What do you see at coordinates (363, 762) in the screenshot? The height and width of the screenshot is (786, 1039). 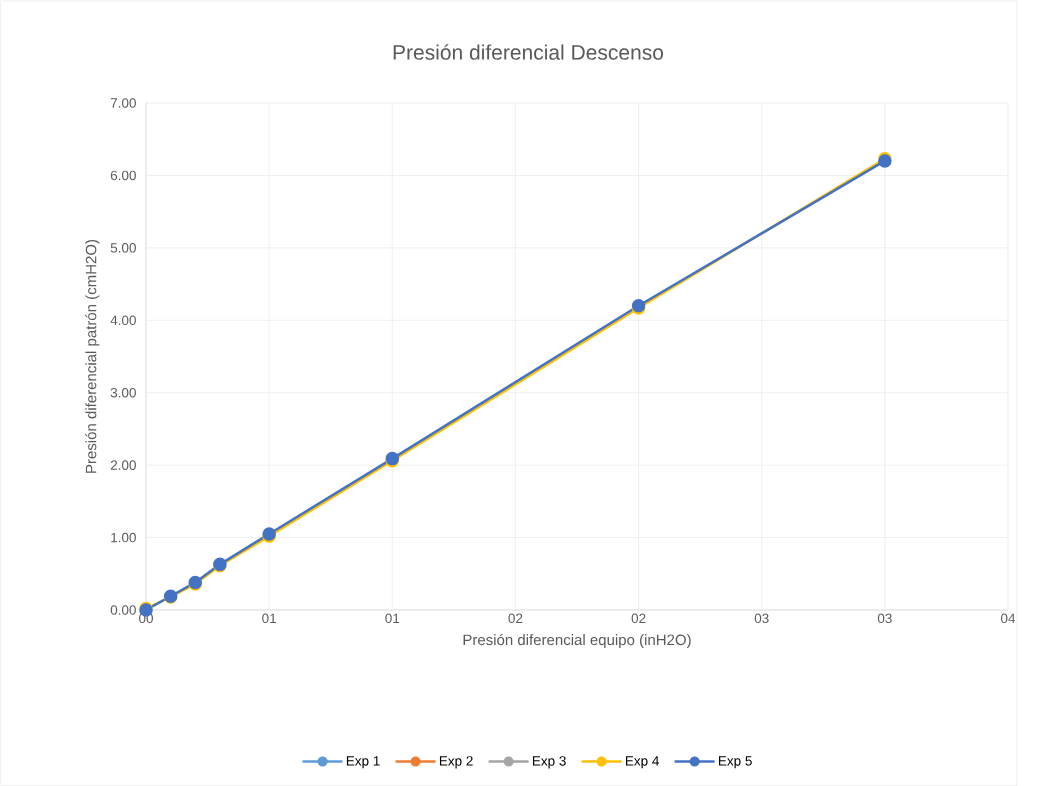 I see `legend-label: Exp 1` at bounding box center [363, 762].